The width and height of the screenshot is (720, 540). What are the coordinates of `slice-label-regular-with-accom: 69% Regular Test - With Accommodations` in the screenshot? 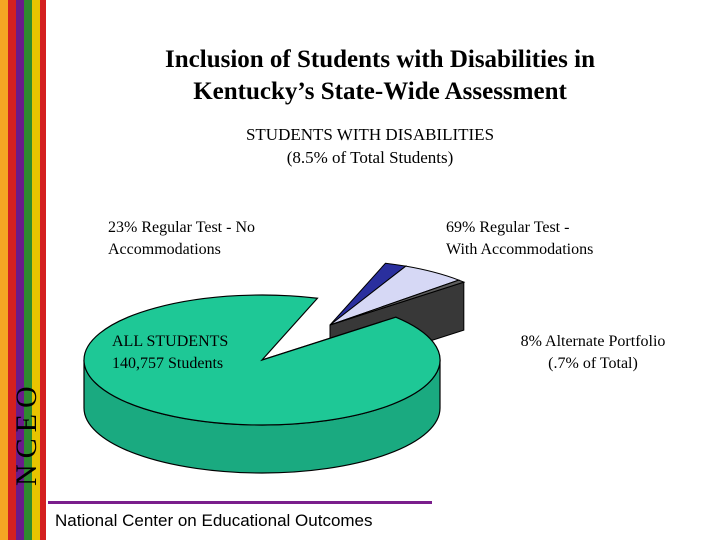 It's located at (566, 239).